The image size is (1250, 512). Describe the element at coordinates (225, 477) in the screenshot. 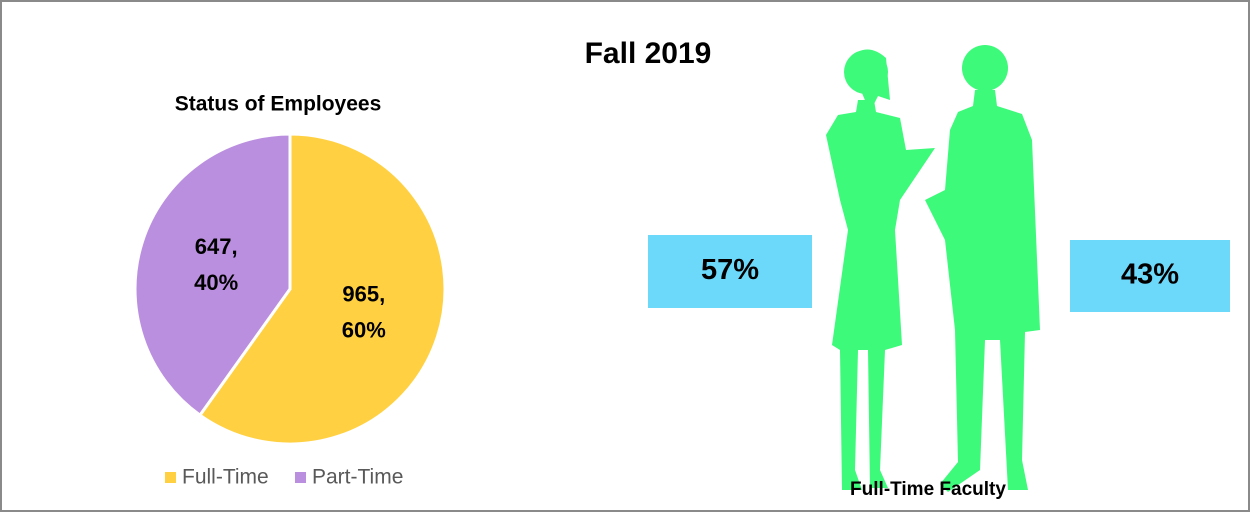

I see `legend-label: Full-Time` at that location.